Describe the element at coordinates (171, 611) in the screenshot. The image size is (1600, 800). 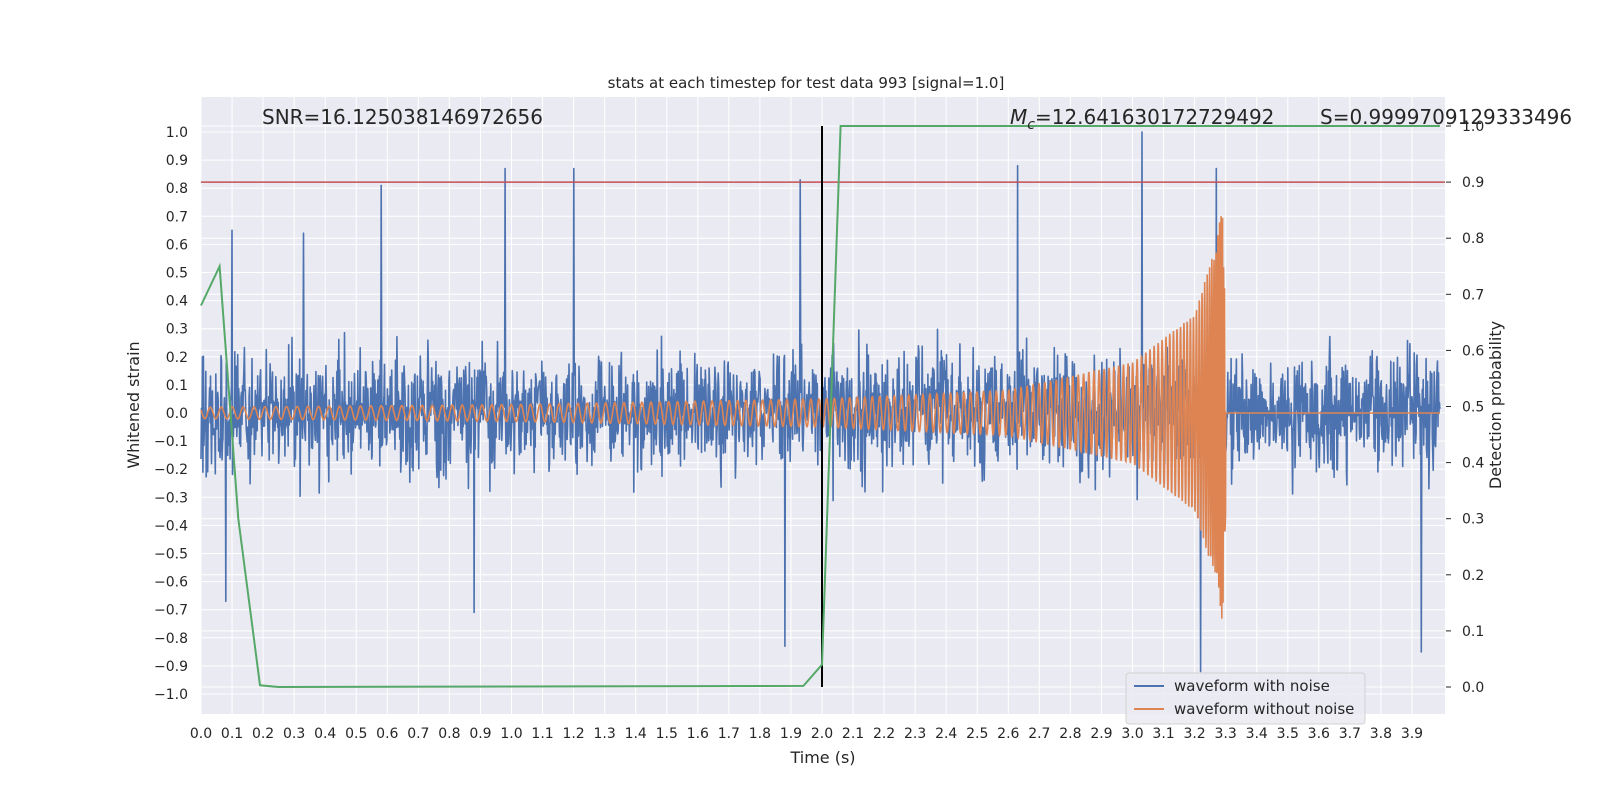
I see `left-y-tick-label: −0.7` at that location.